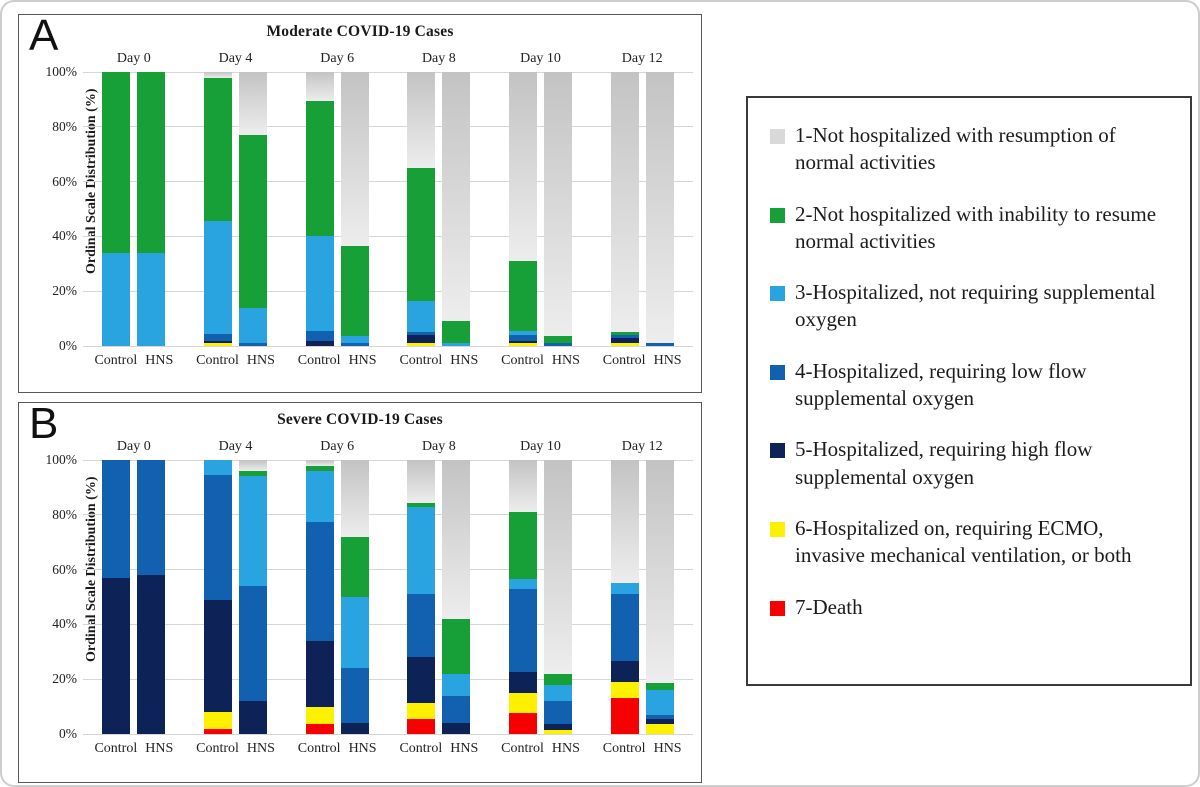  I want to click on gridline-40%, so click(388, 624).